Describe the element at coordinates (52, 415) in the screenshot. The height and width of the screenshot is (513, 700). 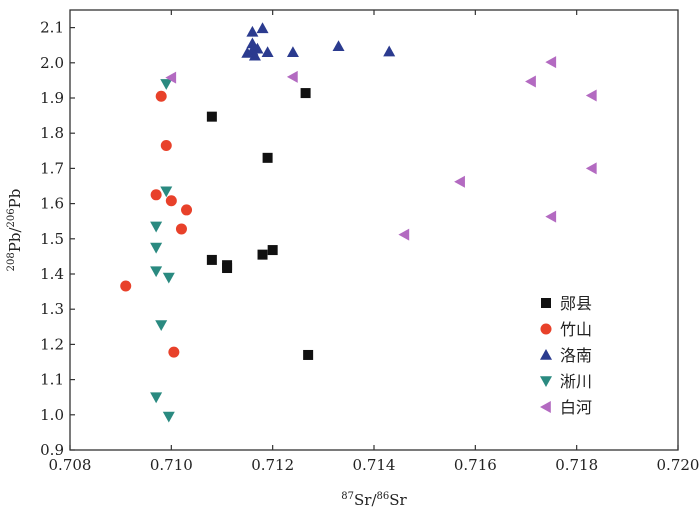
I see `y-tick-label: 1.0` at that location.